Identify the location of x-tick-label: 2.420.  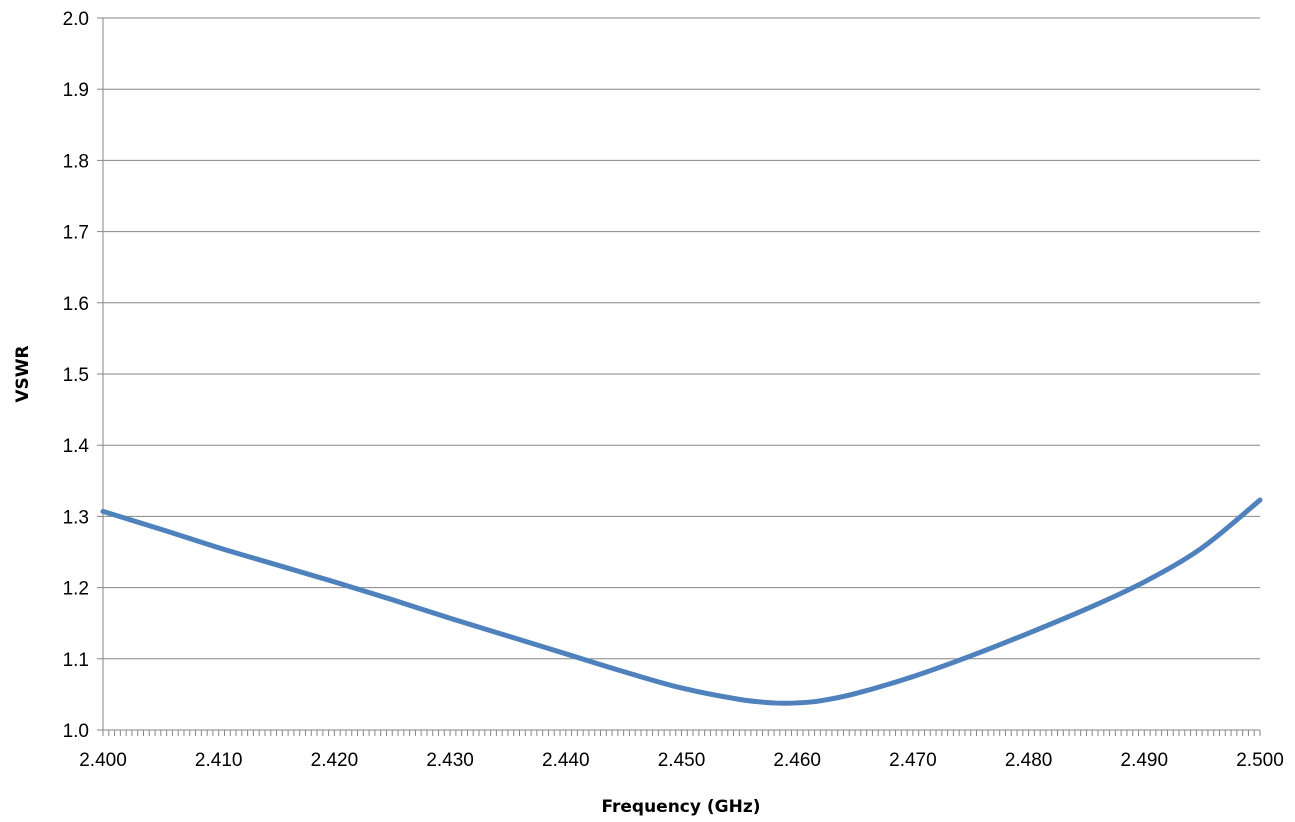
(335, 760).